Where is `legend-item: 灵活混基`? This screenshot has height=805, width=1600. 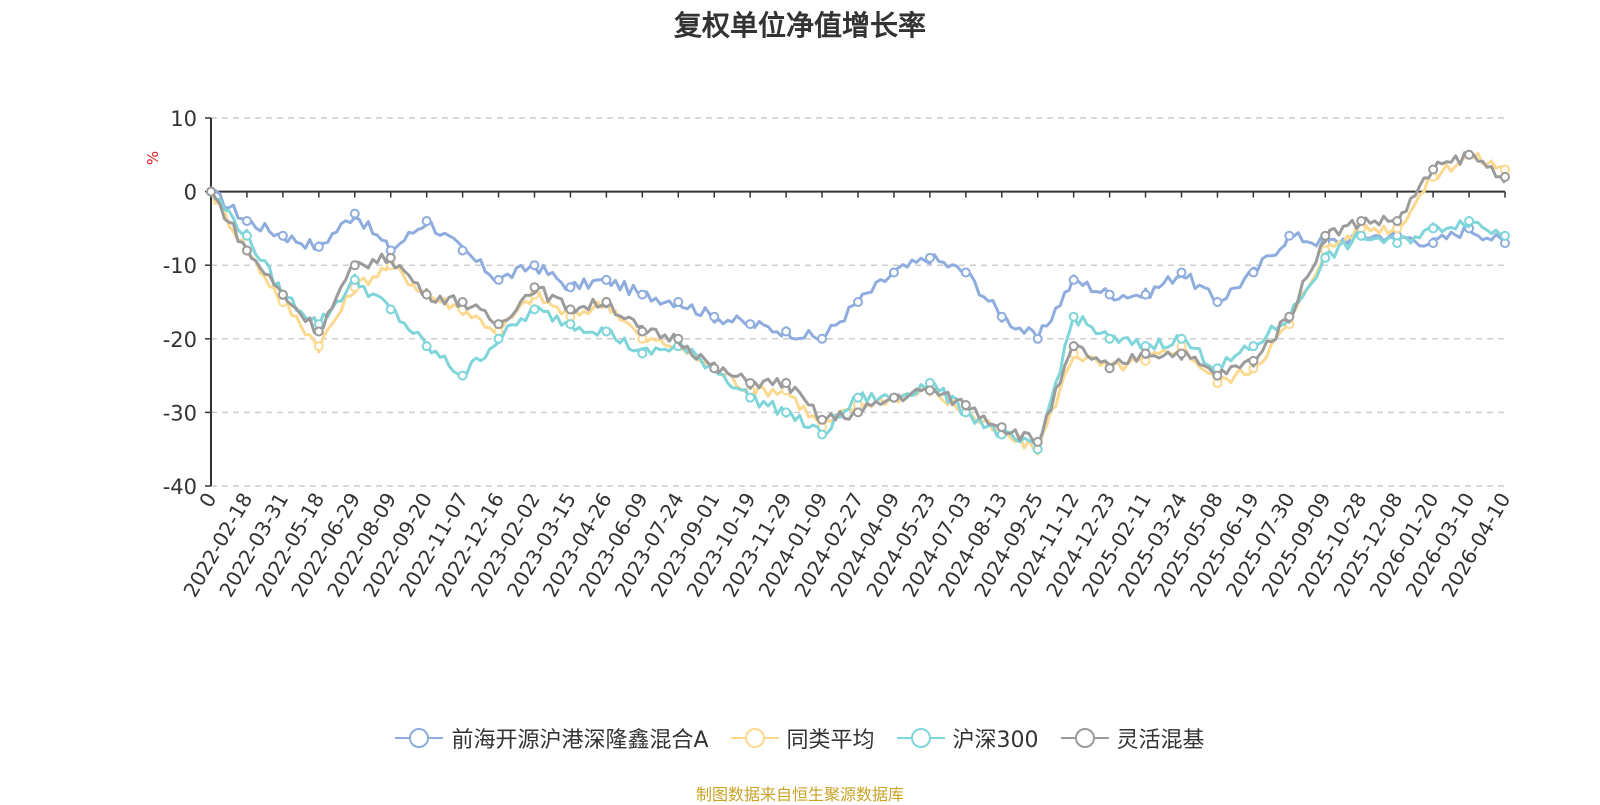 legend-item: 灵活混基 is located at coordinates (1132, 738).